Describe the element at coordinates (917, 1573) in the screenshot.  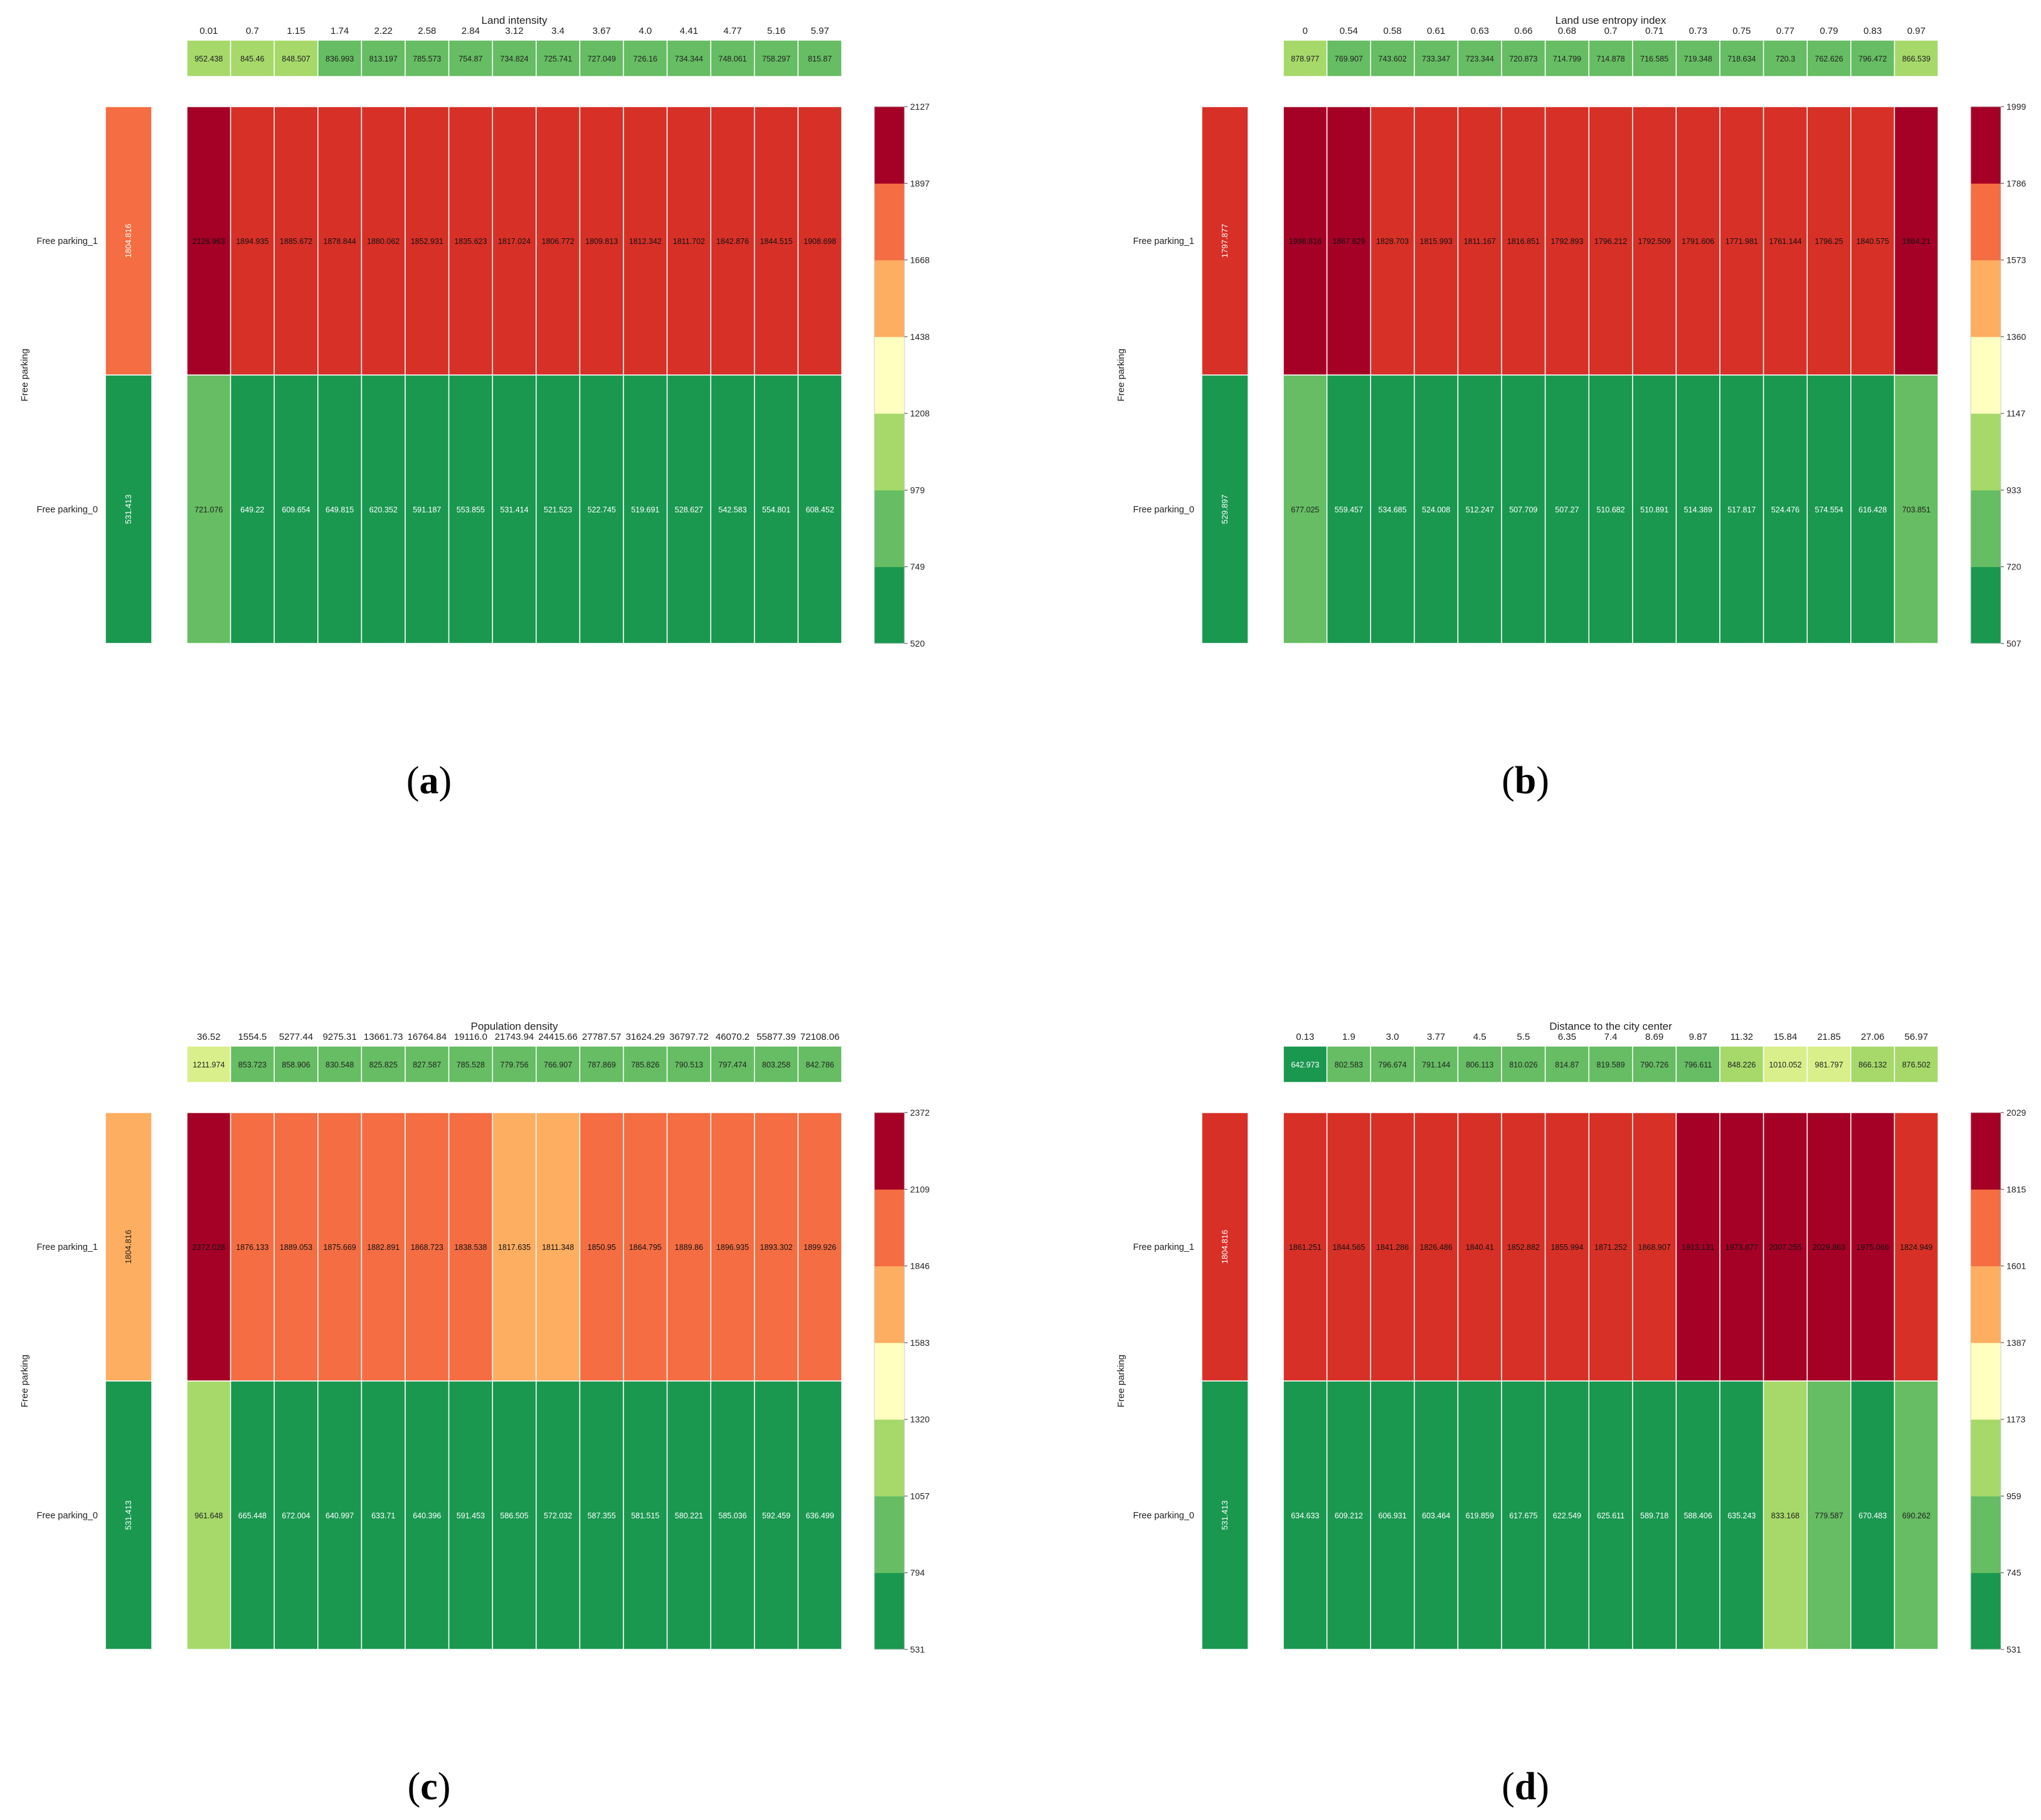
I see `colorbar-tick-label: 794` at that location.